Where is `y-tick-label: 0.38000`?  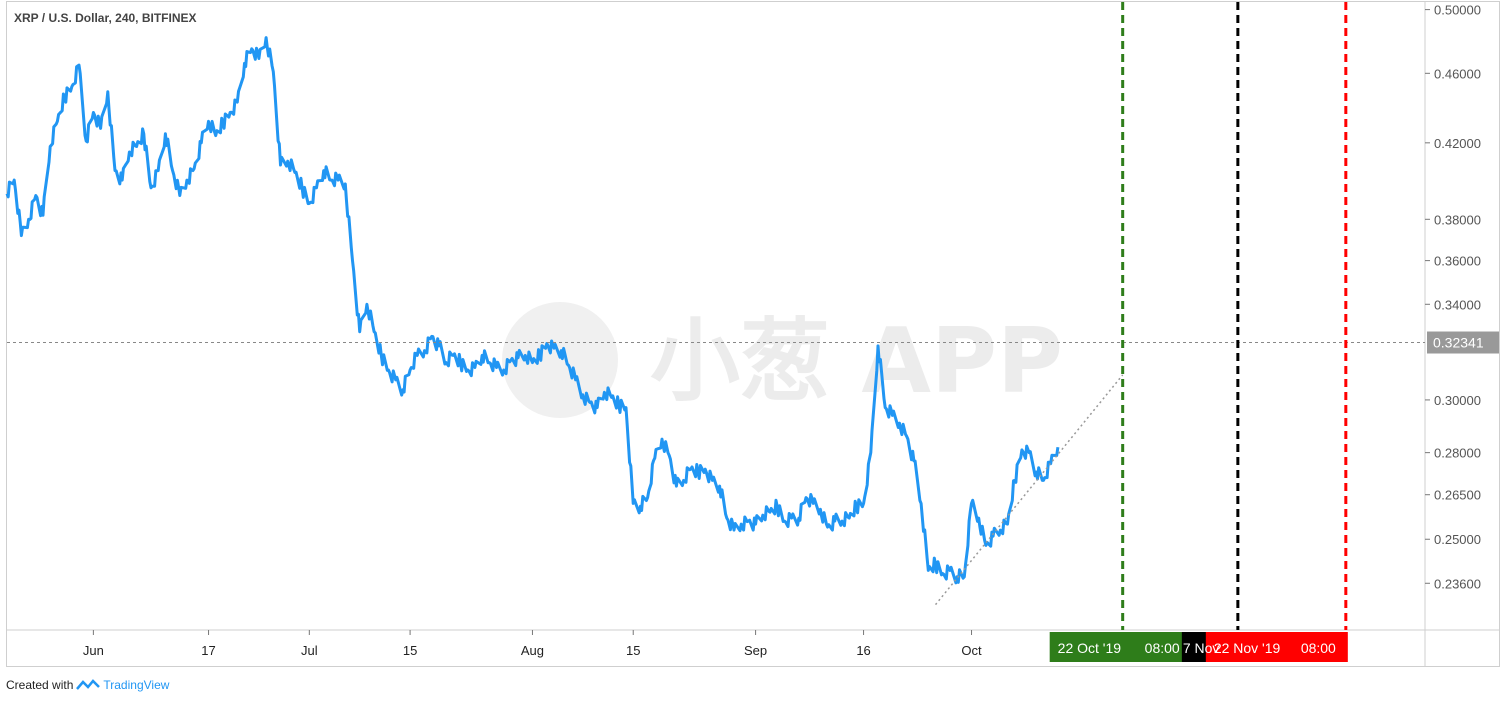 y-tick-label: 0.38000 is located at coordinates (1457, 219).